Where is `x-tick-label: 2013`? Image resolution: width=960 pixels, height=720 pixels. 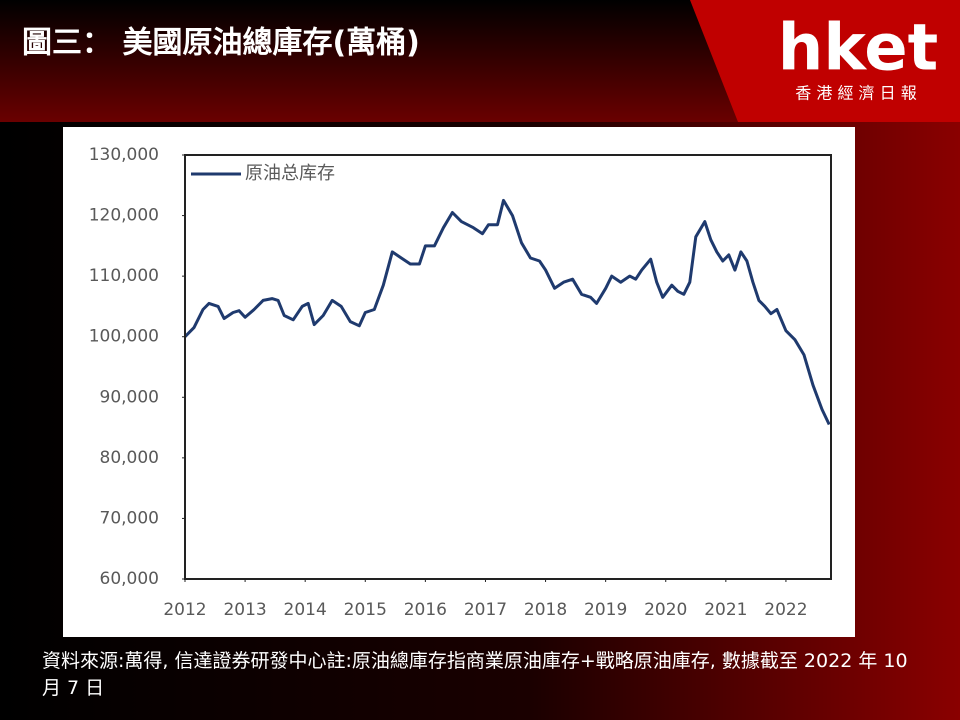 x-tick-label: 2013 is located at coordinates (244, 610).